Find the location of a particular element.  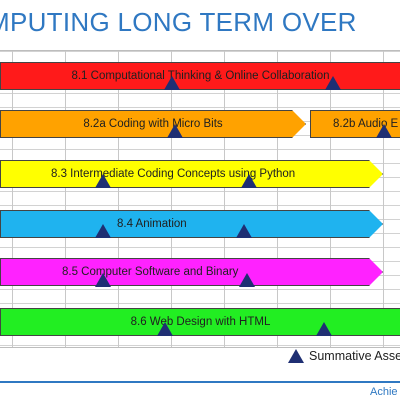

unit-bar-8-2a: 8.2a Coding with Micro Bits is located at coordinates (153, 124).